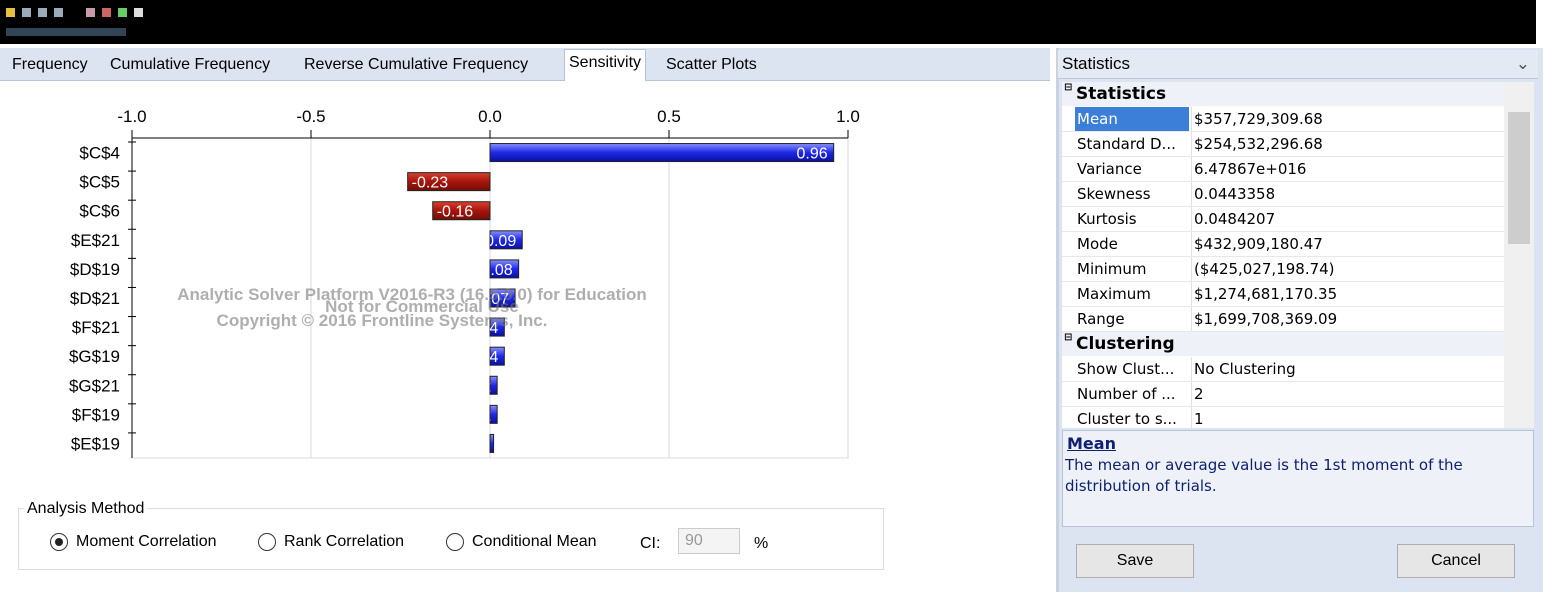  Describe the element at coordinates (1298, 64) in the screenshot. I see `panel-header: Statistics ⌄` at that location.